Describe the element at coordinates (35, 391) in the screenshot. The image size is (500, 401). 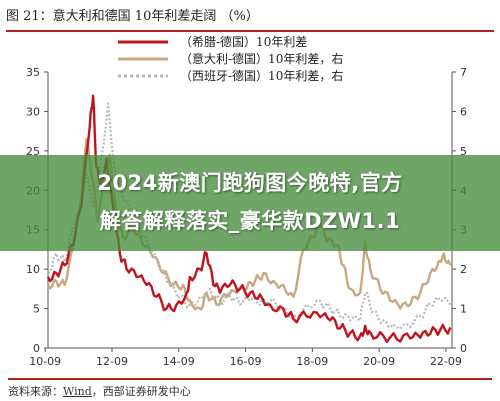
I see `source-label: 资料来源：` at that location.